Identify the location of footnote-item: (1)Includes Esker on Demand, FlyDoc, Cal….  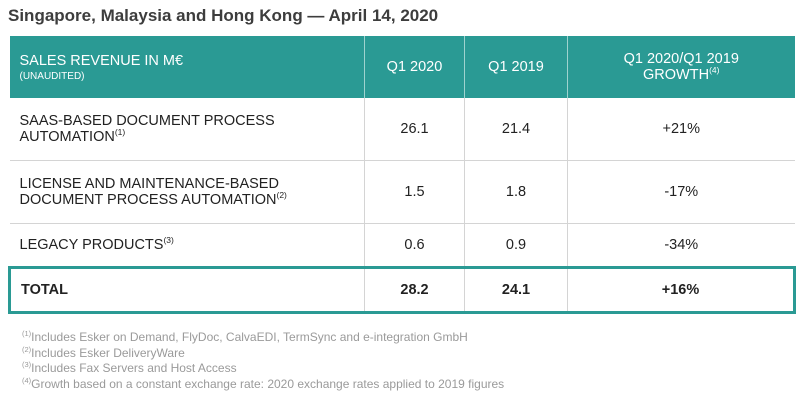
(263, 338).